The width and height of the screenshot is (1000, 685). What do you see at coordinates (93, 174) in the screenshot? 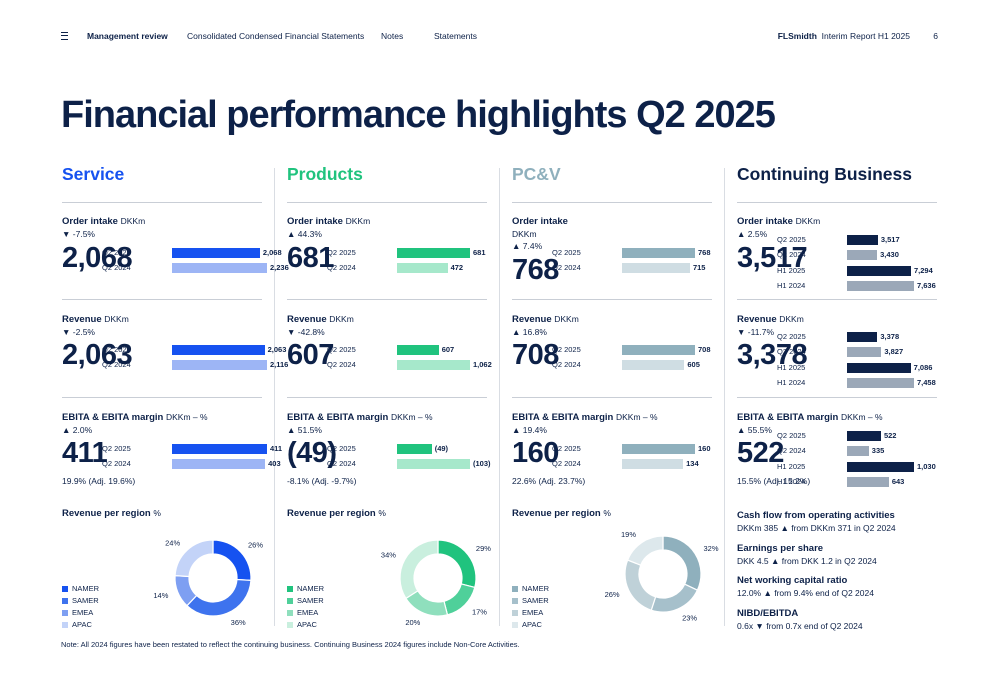
I see `service-title: Service` at bounding box center [93, 174].